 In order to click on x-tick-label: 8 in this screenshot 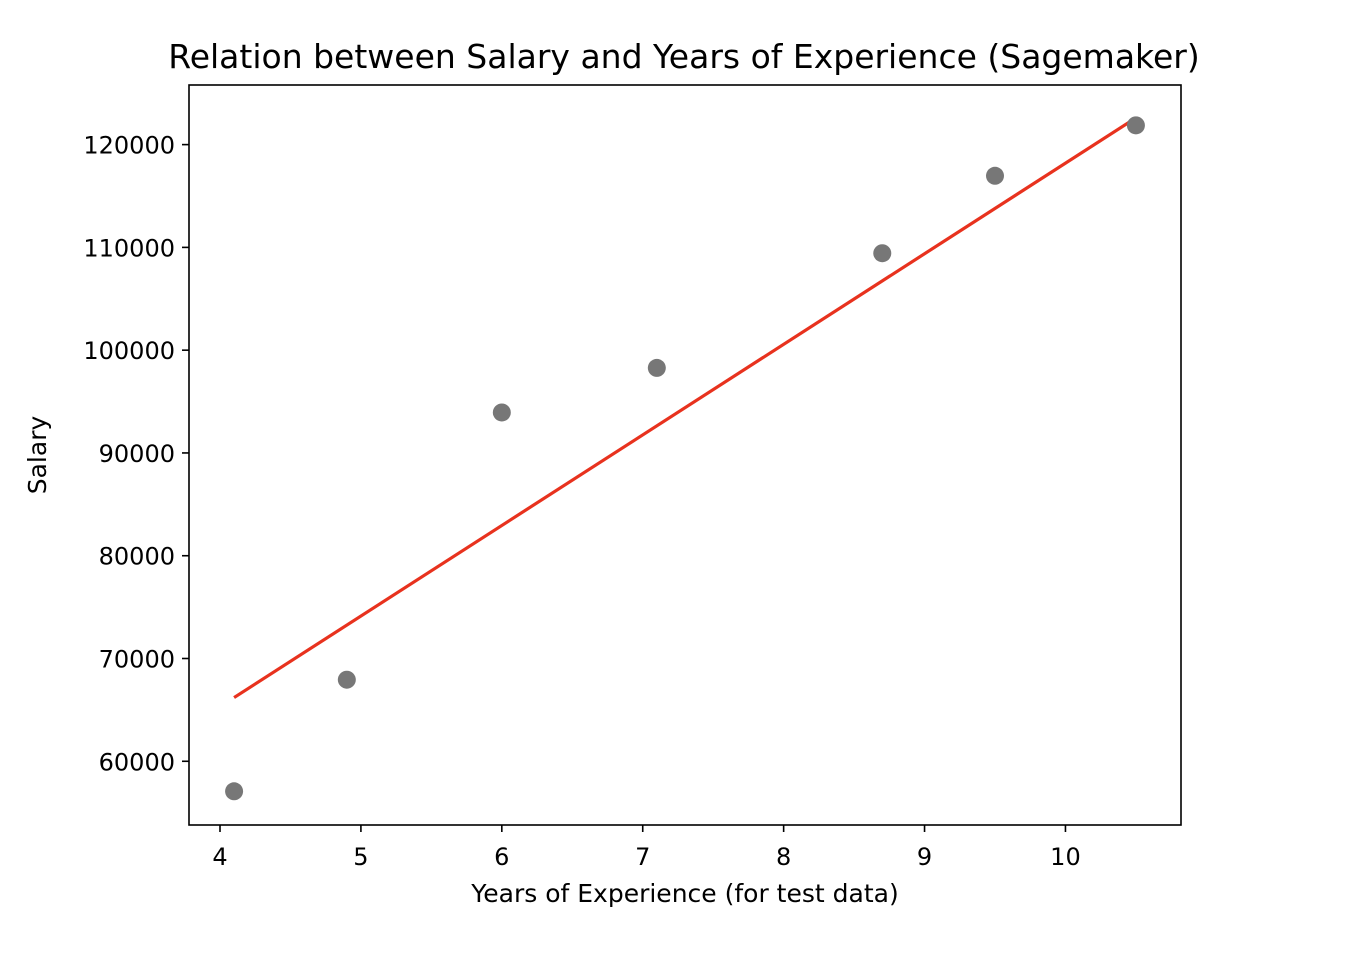, I will do `click(783, 857)`.